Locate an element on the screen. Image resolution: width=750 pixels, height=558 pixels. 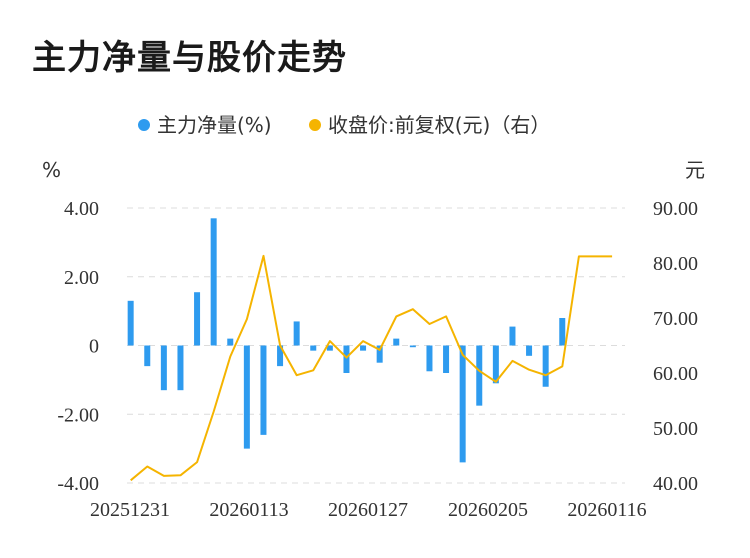
legend-marker-close-price is located at coordinates (315, 125).